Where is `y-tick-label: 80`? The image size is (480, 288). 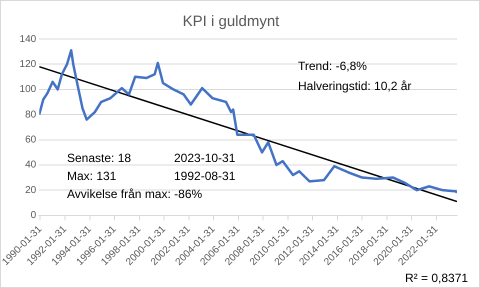
y-tick-label: 80 is located at coordinates (31, 114).